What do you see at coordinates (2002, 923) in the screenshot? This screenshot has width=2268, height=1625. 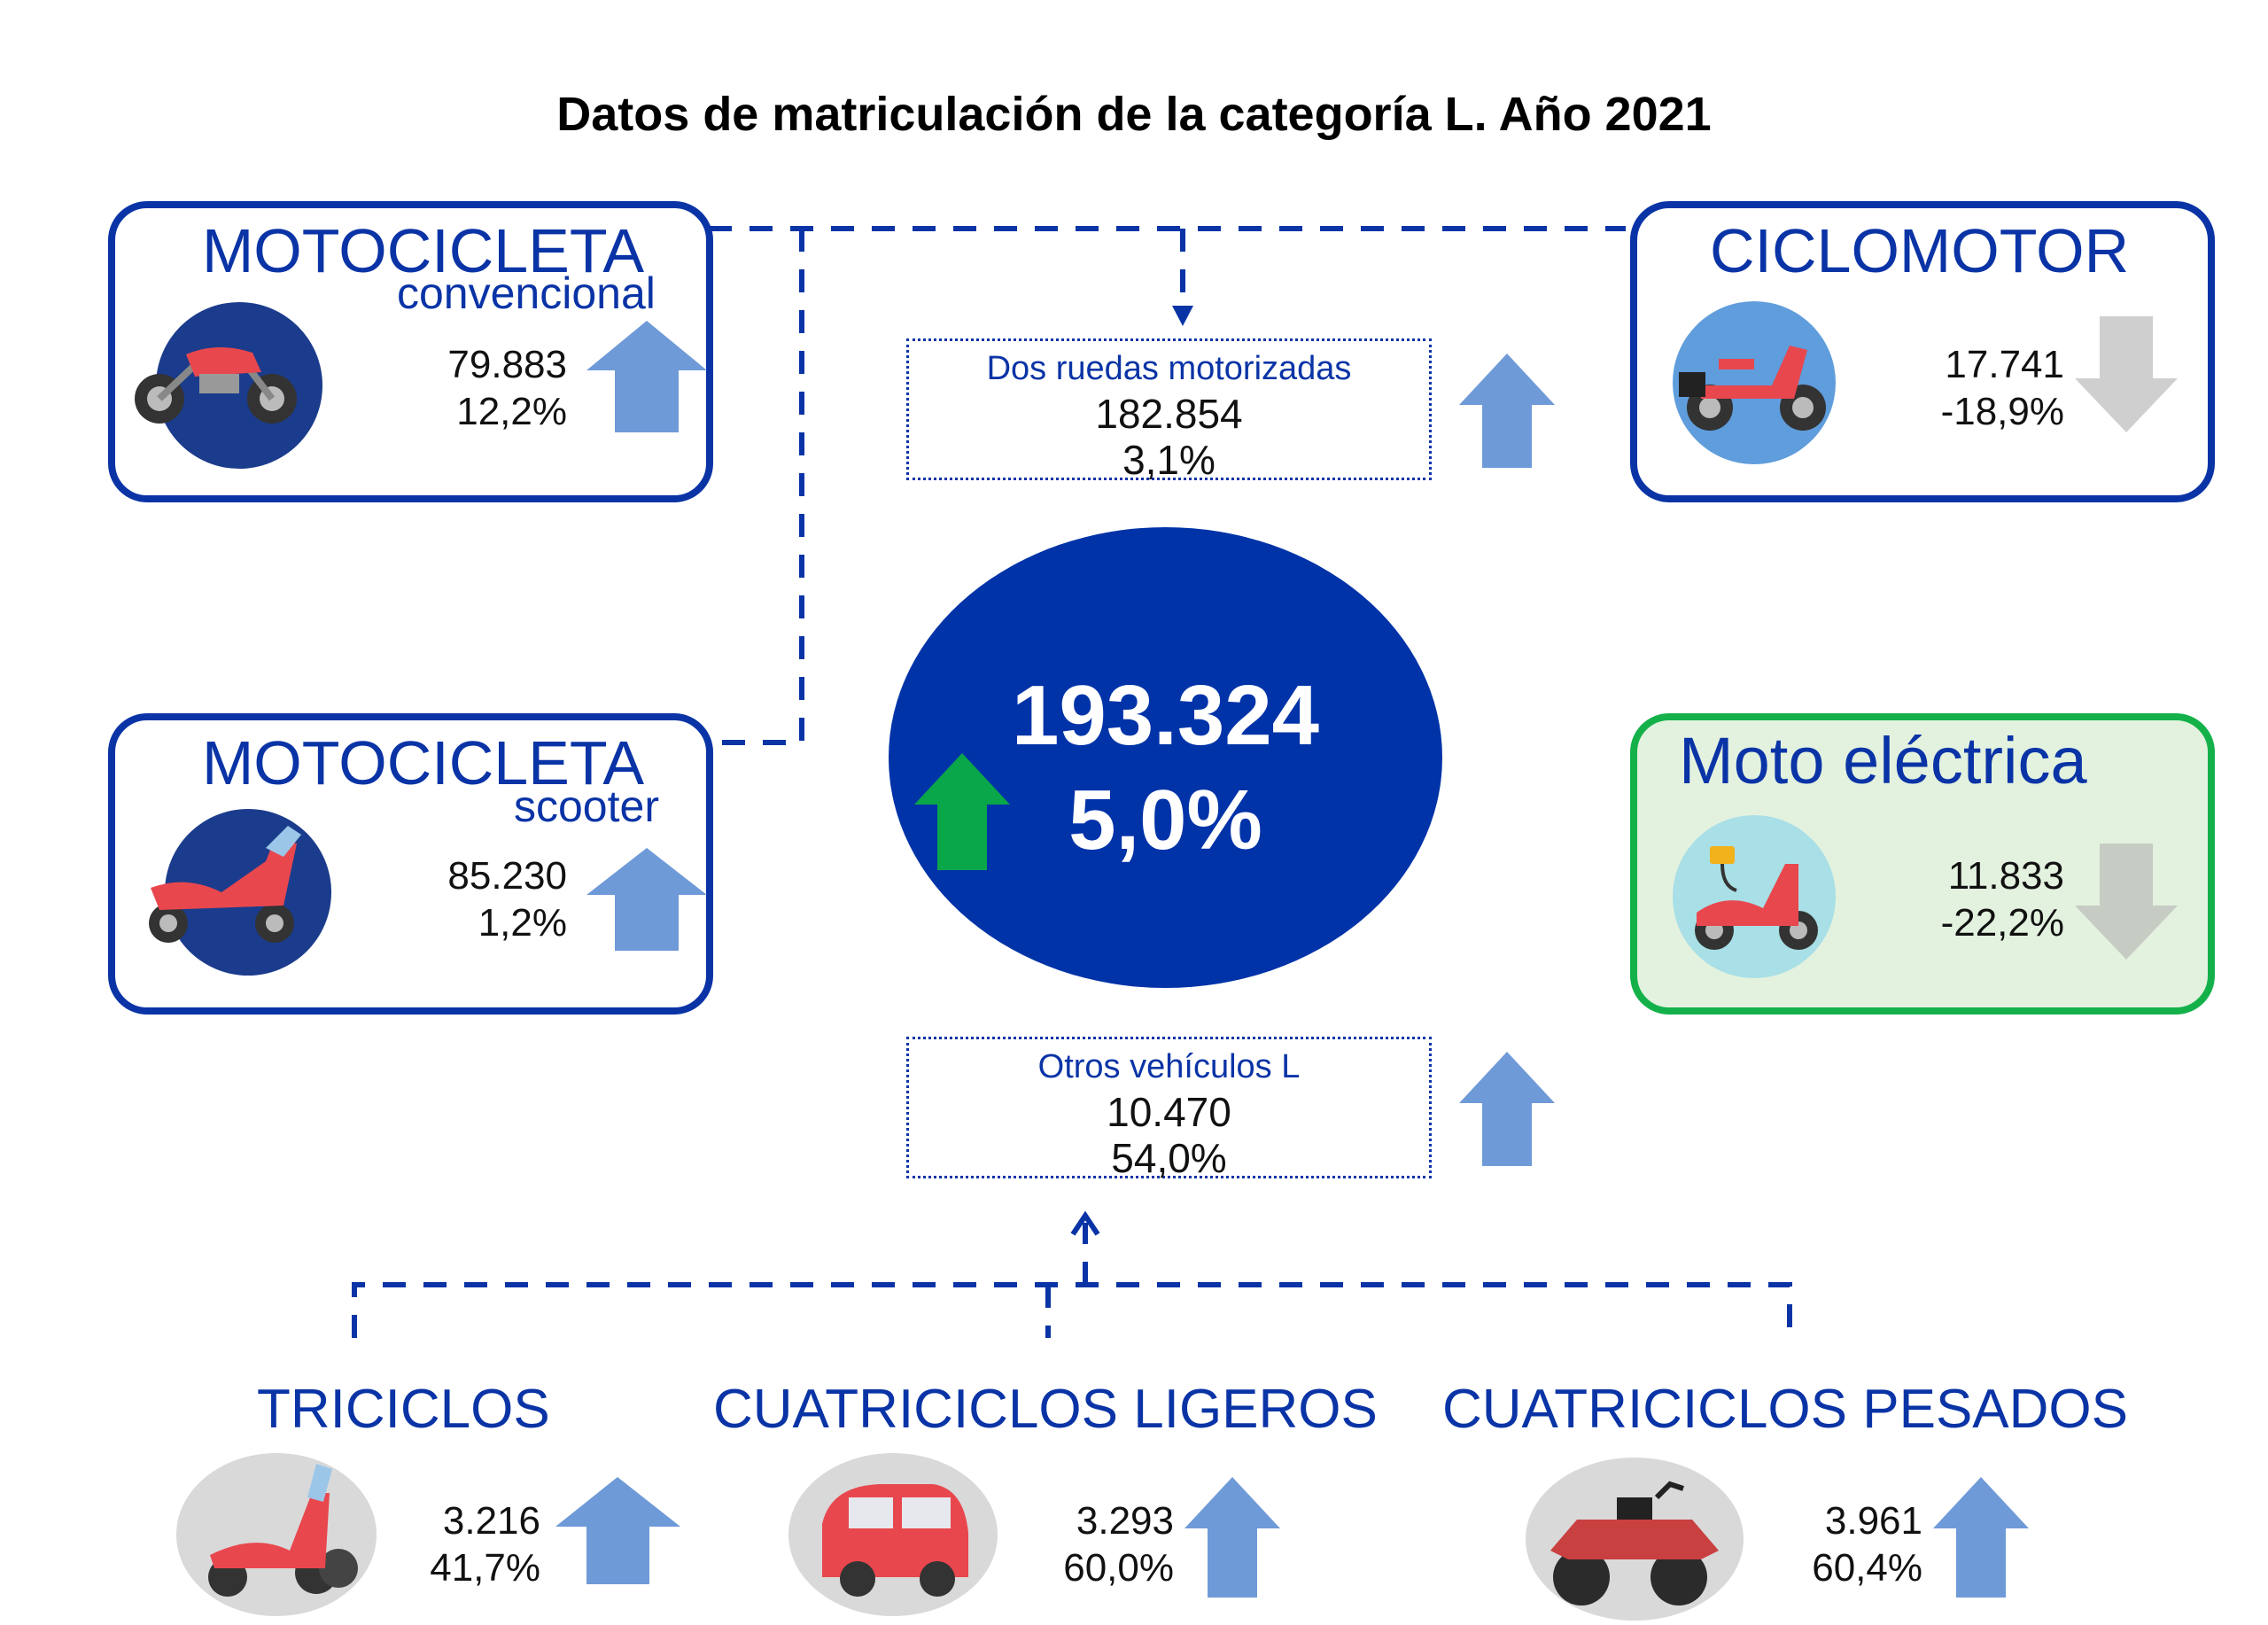 I see `moto-electrica-change: -22,2%` at bounding box center [2002, 923].